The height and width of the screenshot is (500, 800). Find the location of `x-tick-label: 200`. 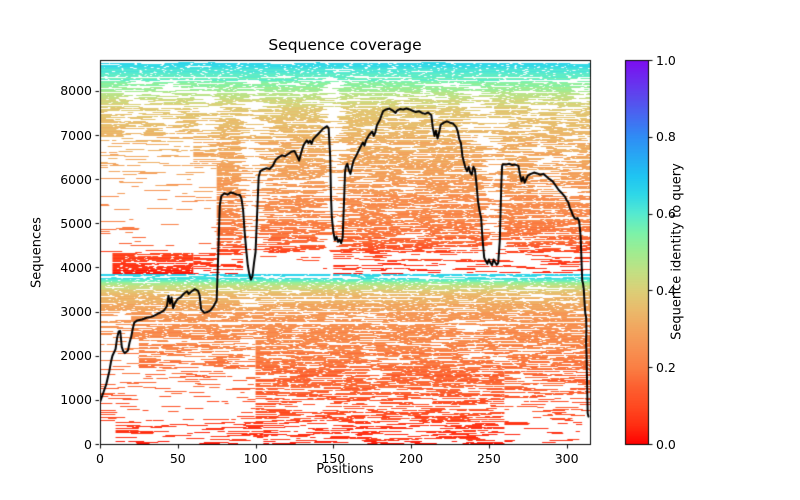

x-tick-label: 200 is located at coordinates (411, 458).